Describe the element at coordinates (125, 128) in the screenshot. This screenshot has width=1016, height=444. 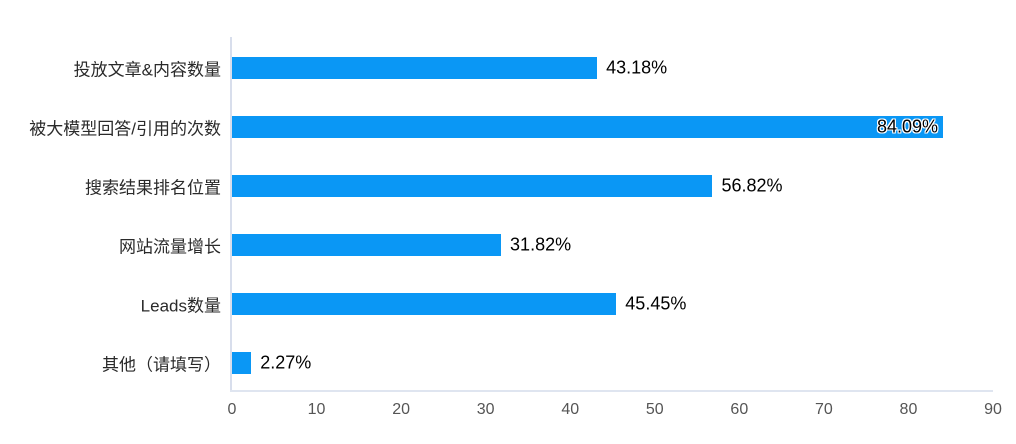
I see `category-label: 被大模型回答/引用的次数` at that location.